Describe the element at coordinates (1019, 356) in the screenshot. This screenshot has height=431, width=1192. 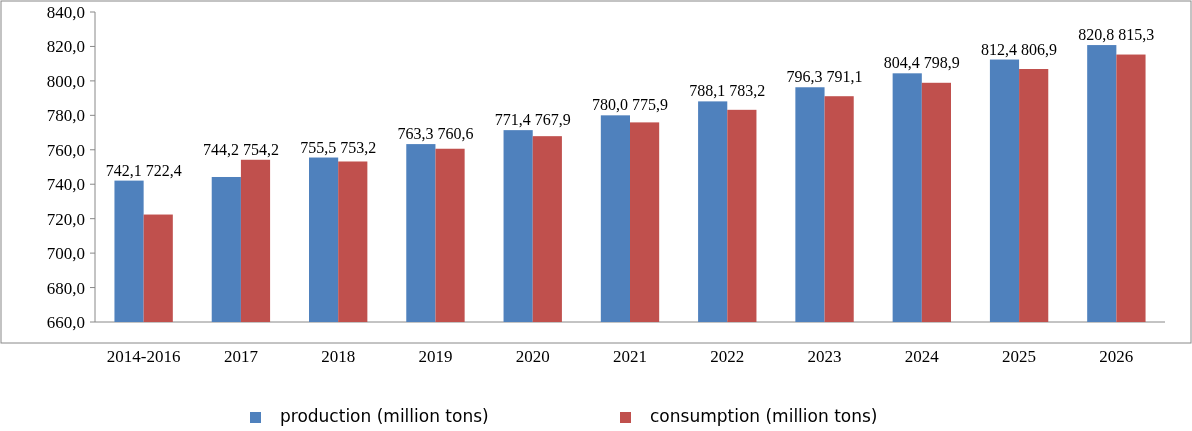
I see `x-tick-label: 2025` at that location.